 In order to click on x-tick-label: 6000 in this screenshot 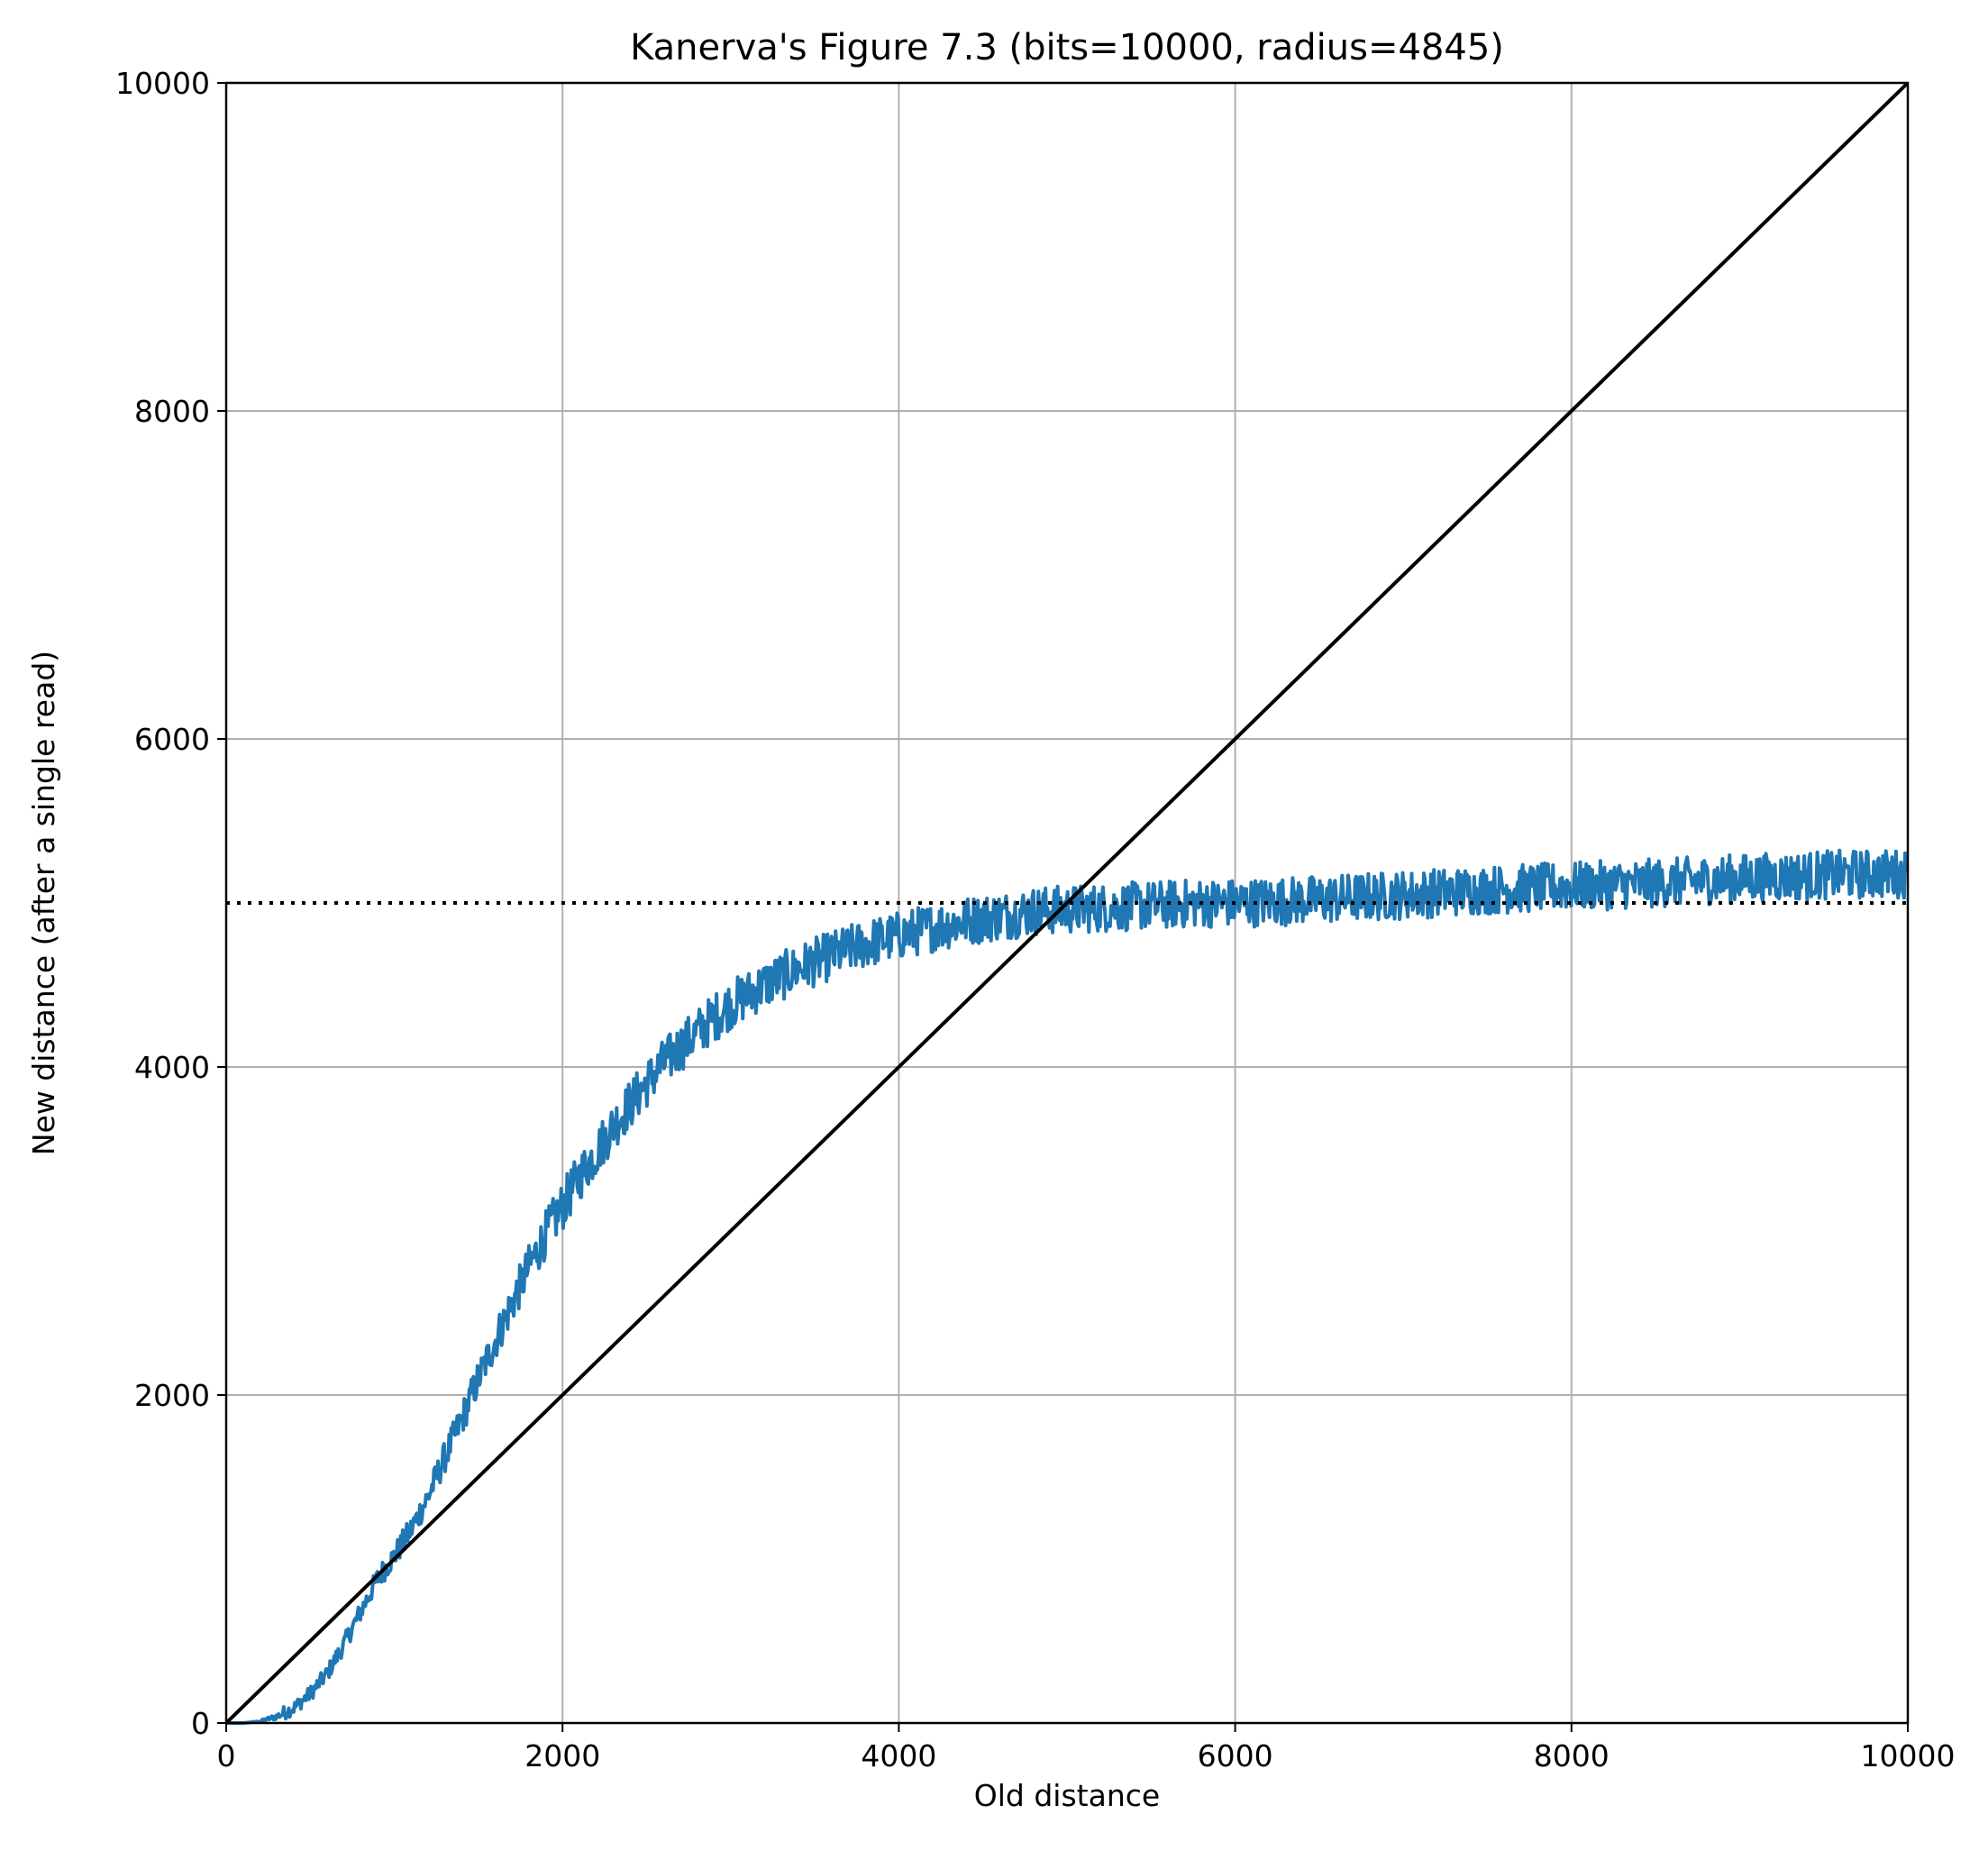, I will do `click(1235, 1755)`.